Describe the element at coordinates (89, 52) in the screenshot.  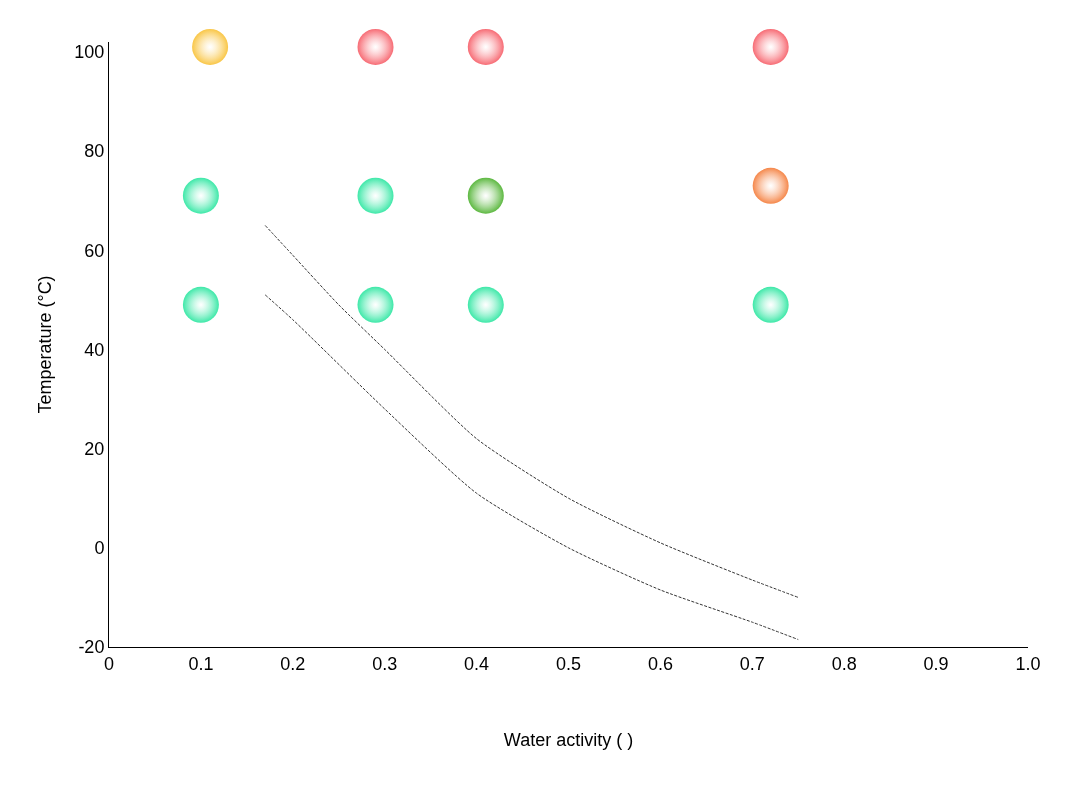
I see `y-tick-label: 100` at that location.